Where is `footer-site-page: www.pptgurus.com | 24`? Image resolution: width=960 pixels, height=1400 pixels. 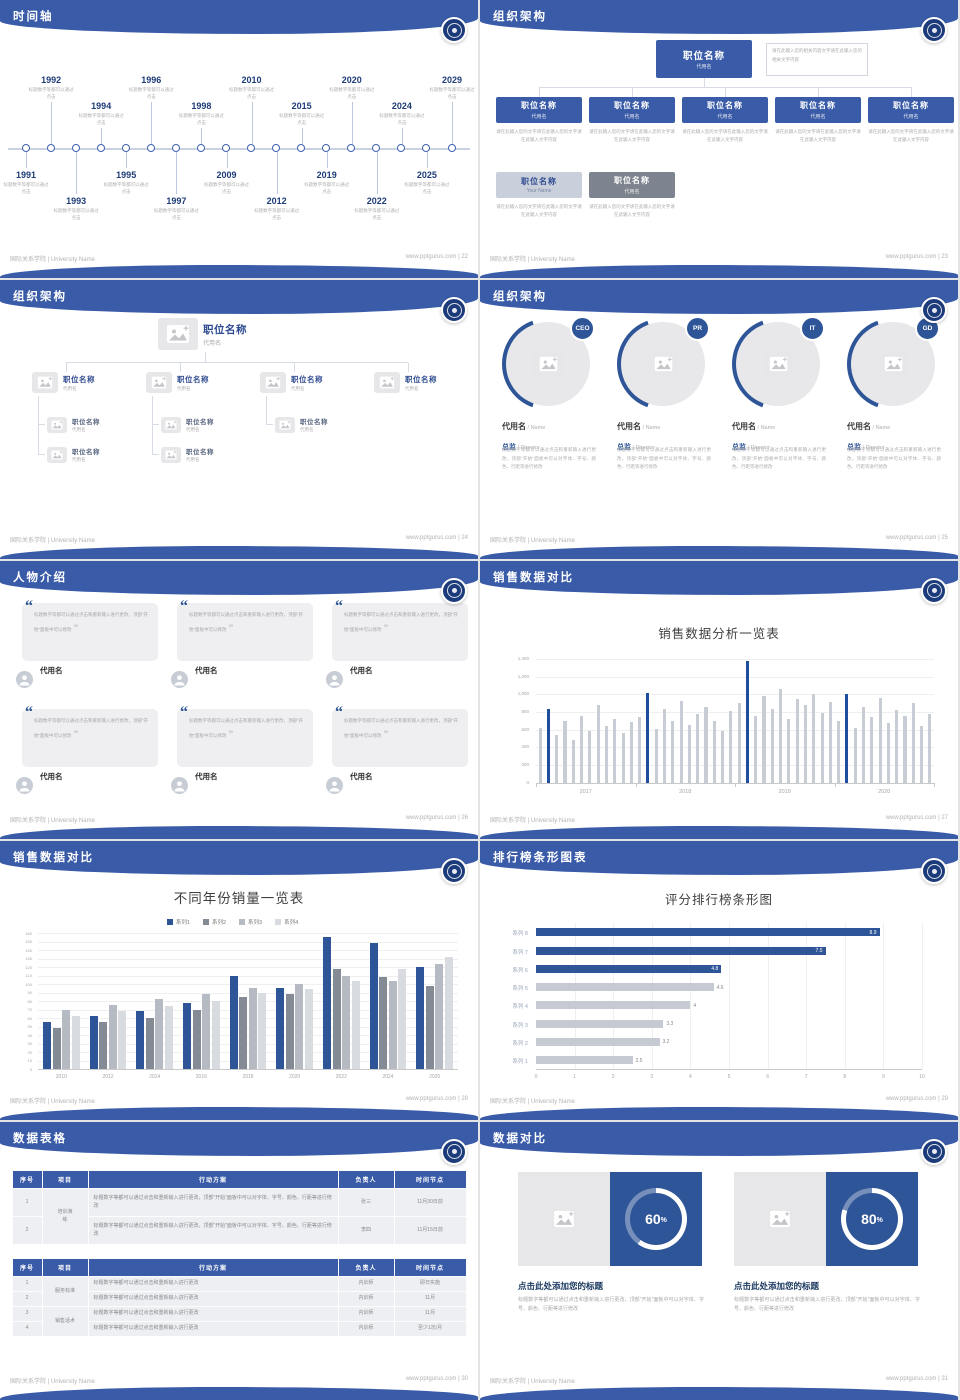
footer-site-page: www.pptgurus.com | 24 is located at coordinates (436, 537).